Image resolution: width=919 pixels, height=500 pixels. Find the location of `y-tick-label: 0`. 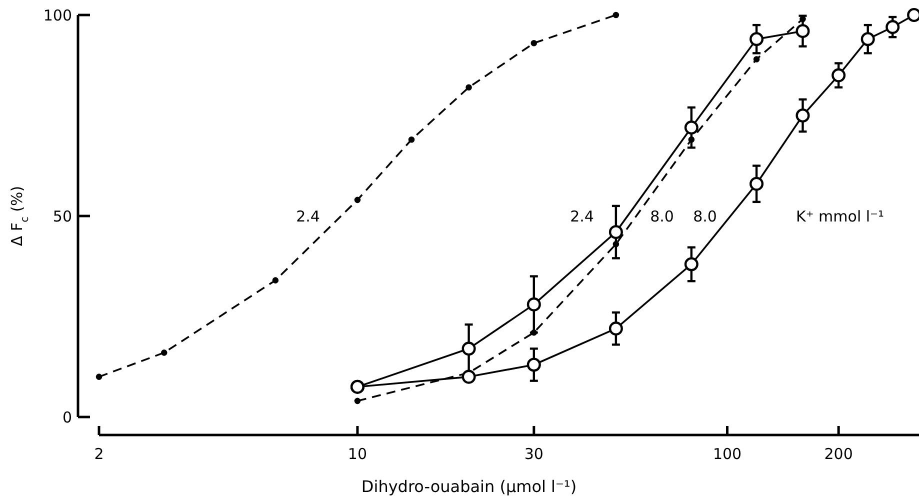

y-tick-label: 0 is located at coordinates (67, 417).